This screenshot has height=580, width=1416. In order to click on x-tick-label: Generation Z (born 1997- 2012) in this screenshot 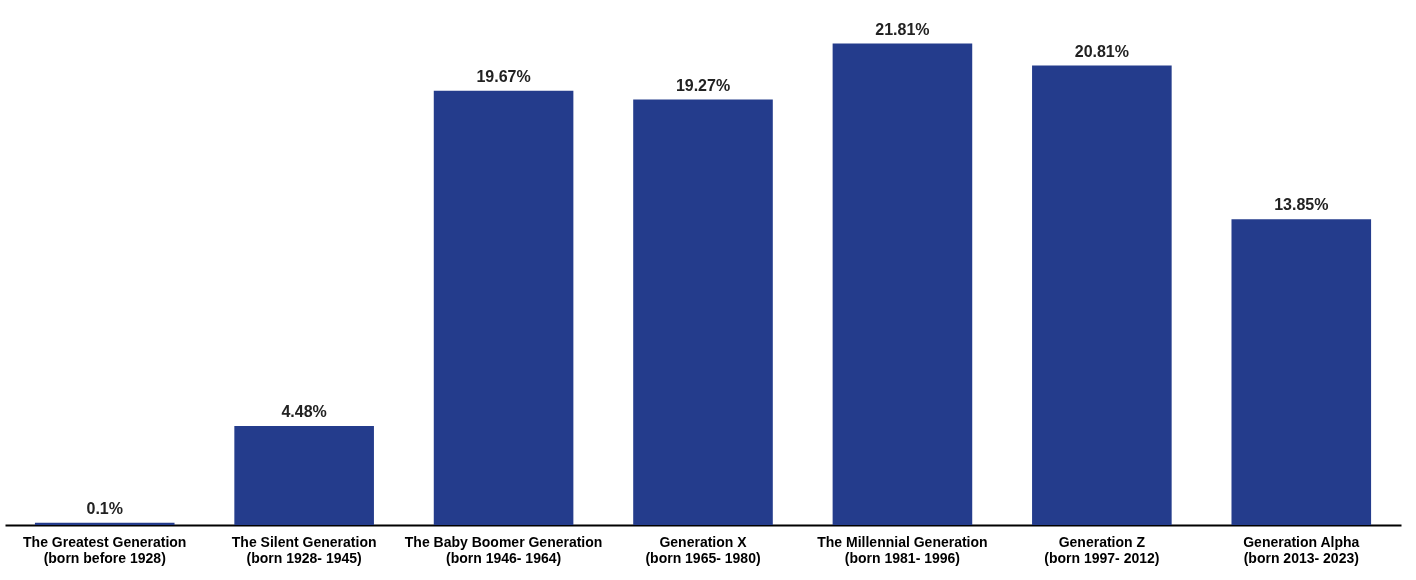, I will do `click(1102, 549)`.